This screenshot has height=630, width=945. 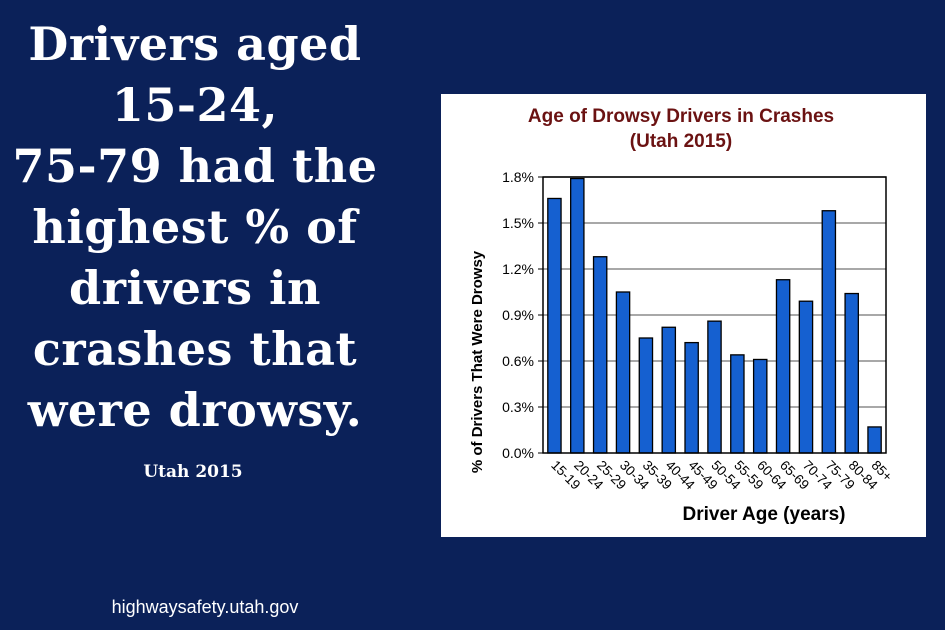 I want to click on source-tag: Utah 2015, so click(x=193, y=472).